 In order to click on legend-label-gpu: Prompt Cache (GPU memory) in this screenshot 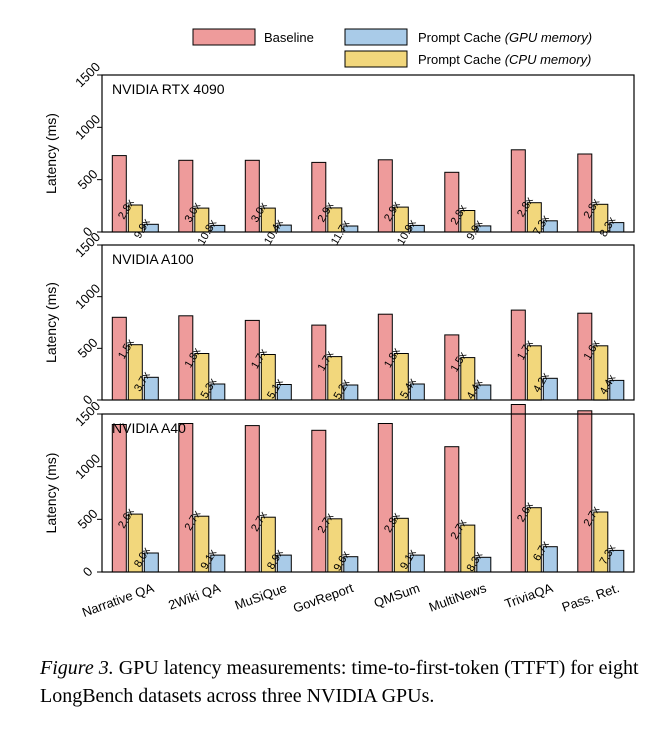, I will do `click(505, 37)`.